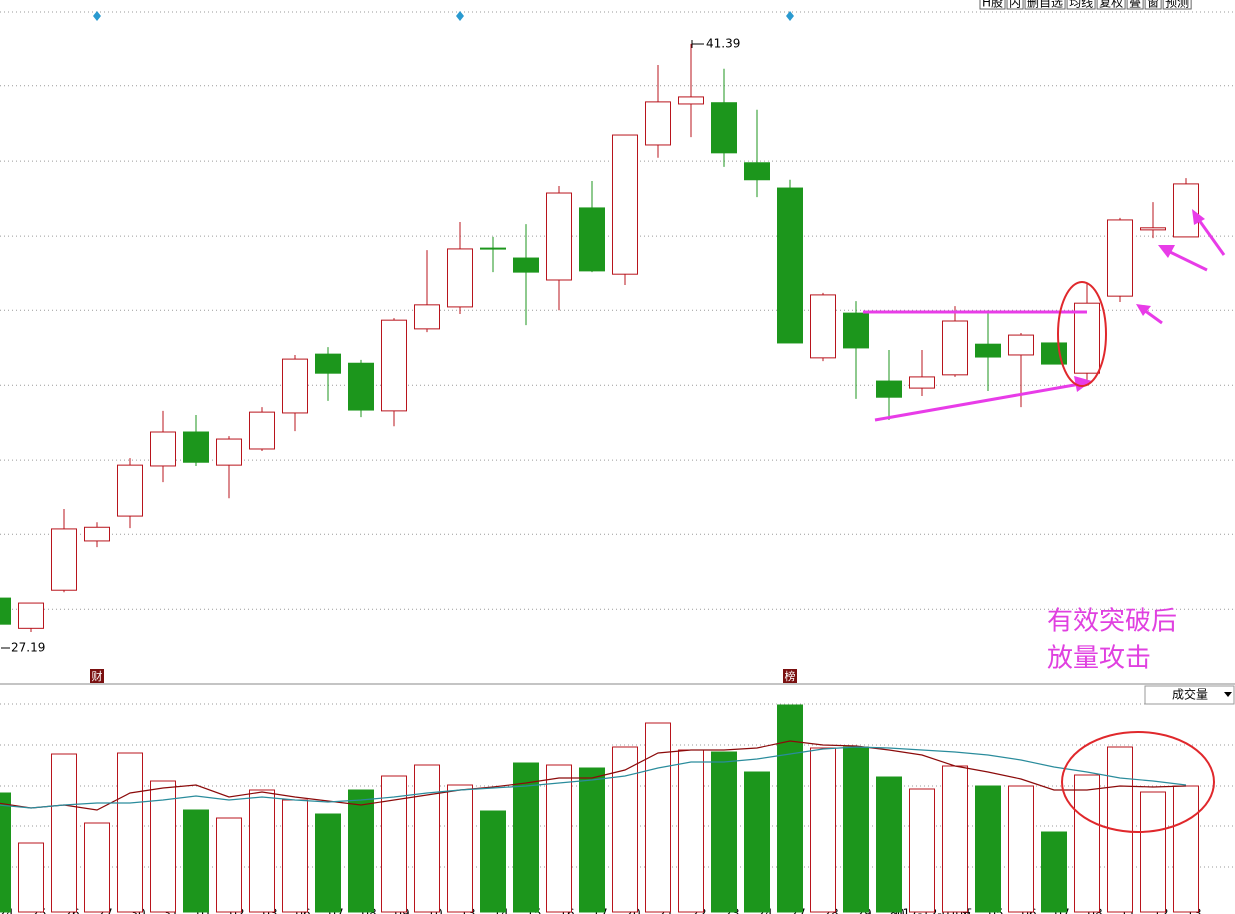 Image resolution: width=1235 pixels, height=914 pixels. I want to click on toolbar-button: 均线, so click(1081, 5).